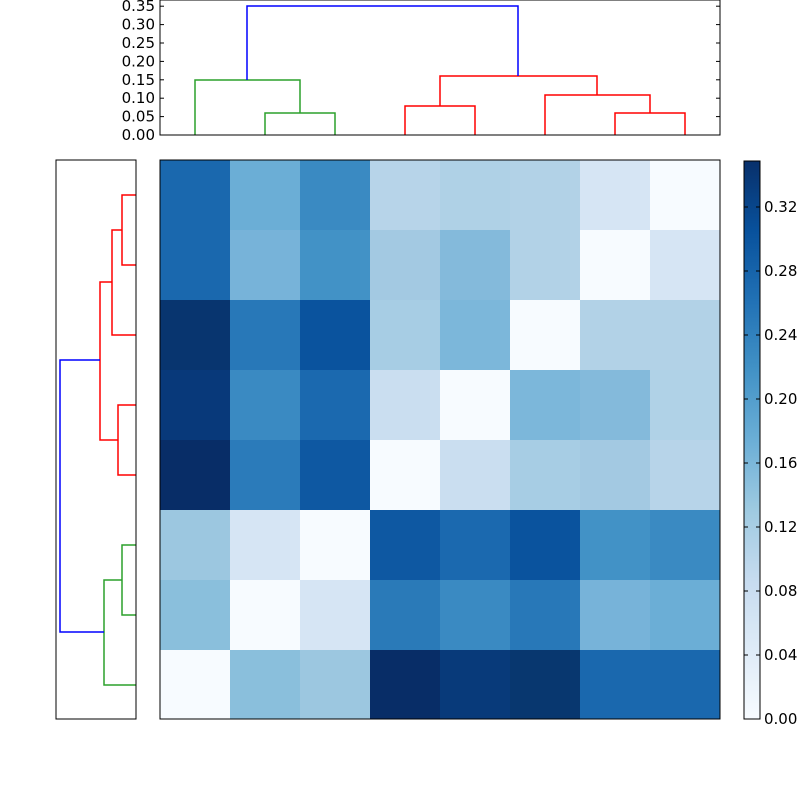  I want to click on row-dendrogram, so click(96, 439).